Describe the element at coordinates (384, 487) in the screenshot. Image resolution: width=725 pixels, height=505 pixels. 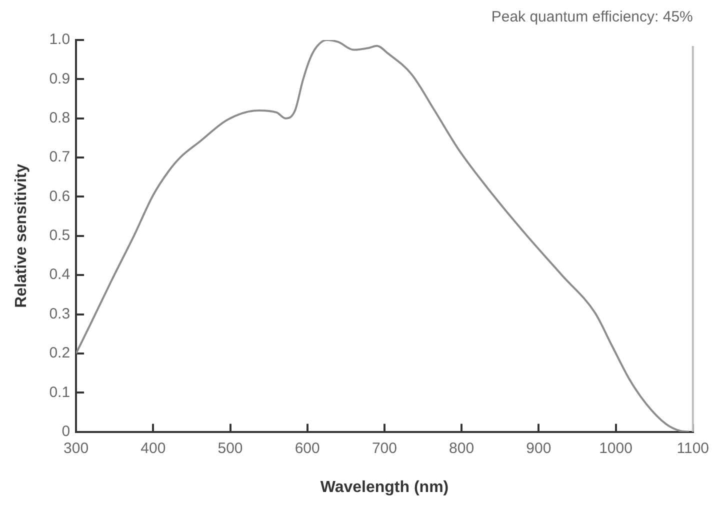
I see `x-axis-title: Wavelength (nm)` at that location.